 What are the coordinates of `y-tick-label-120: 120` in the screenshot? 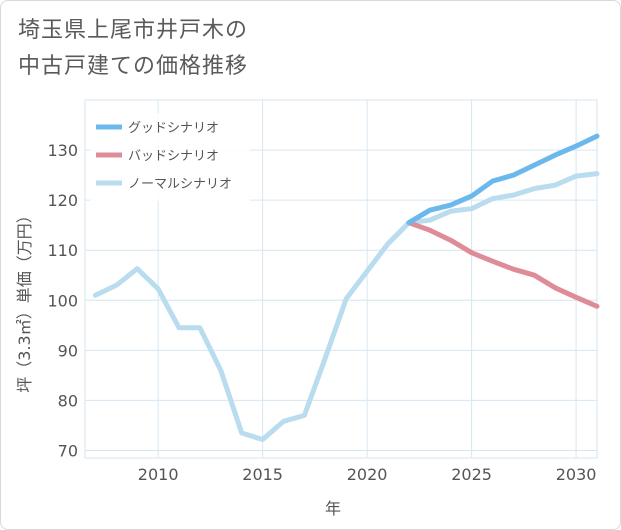 It's located at (62, 200).